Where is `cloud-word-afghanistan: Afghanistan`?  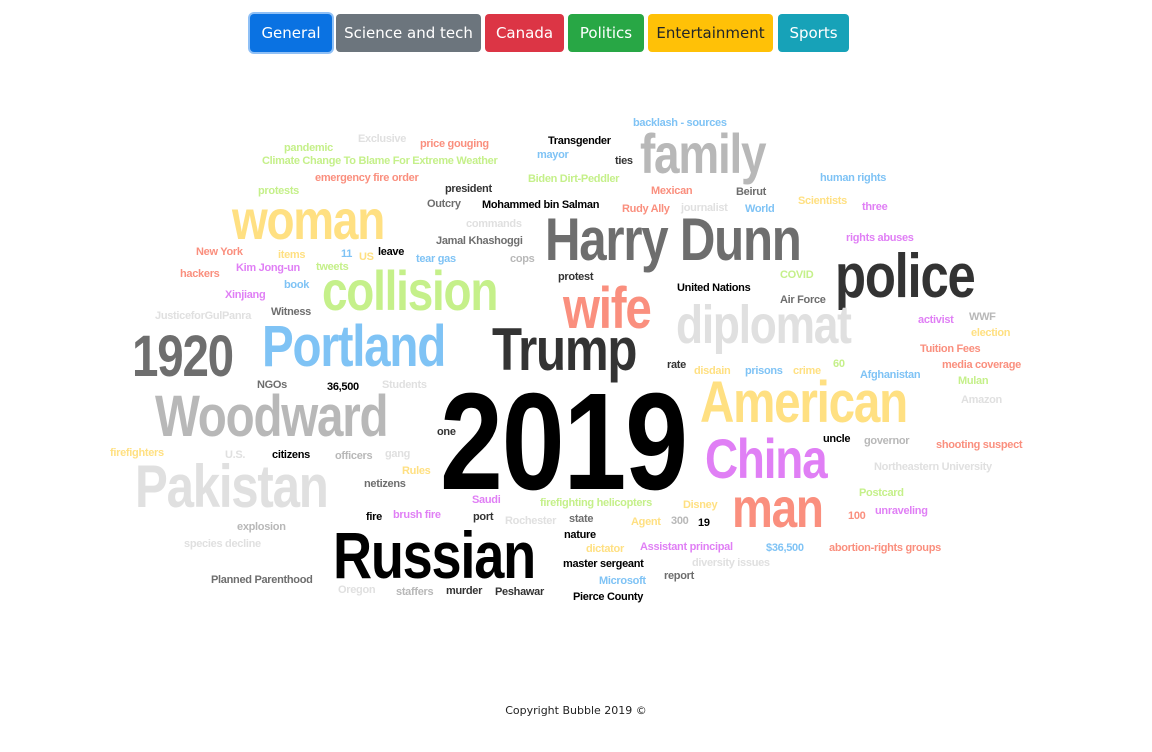 cloud-word-afghanistan: Afghanistan is located at coordinates (890, 375).